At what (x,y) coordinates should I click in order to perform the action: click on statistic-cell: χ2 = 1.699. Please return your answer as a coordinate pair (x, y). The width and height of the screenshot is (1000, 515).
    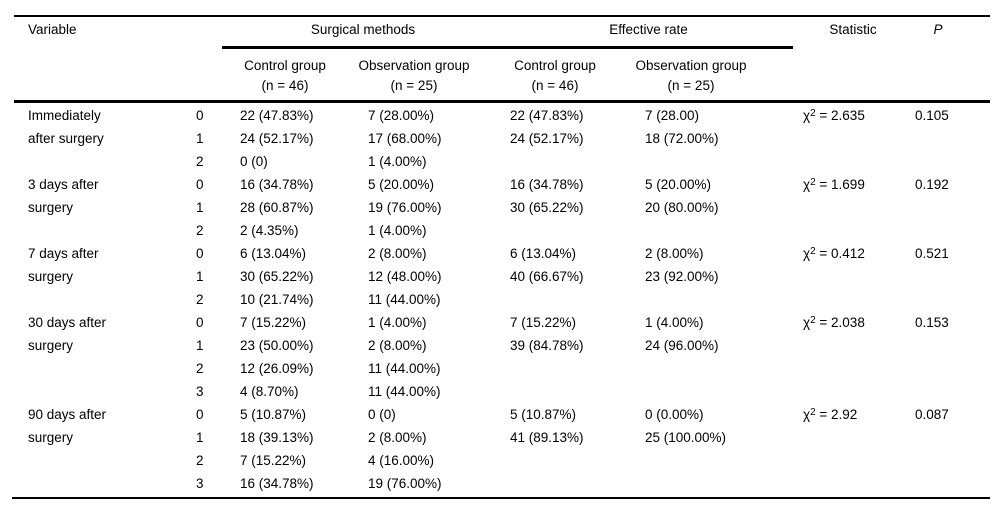
    Looking at the image, I should click on (853, 185).